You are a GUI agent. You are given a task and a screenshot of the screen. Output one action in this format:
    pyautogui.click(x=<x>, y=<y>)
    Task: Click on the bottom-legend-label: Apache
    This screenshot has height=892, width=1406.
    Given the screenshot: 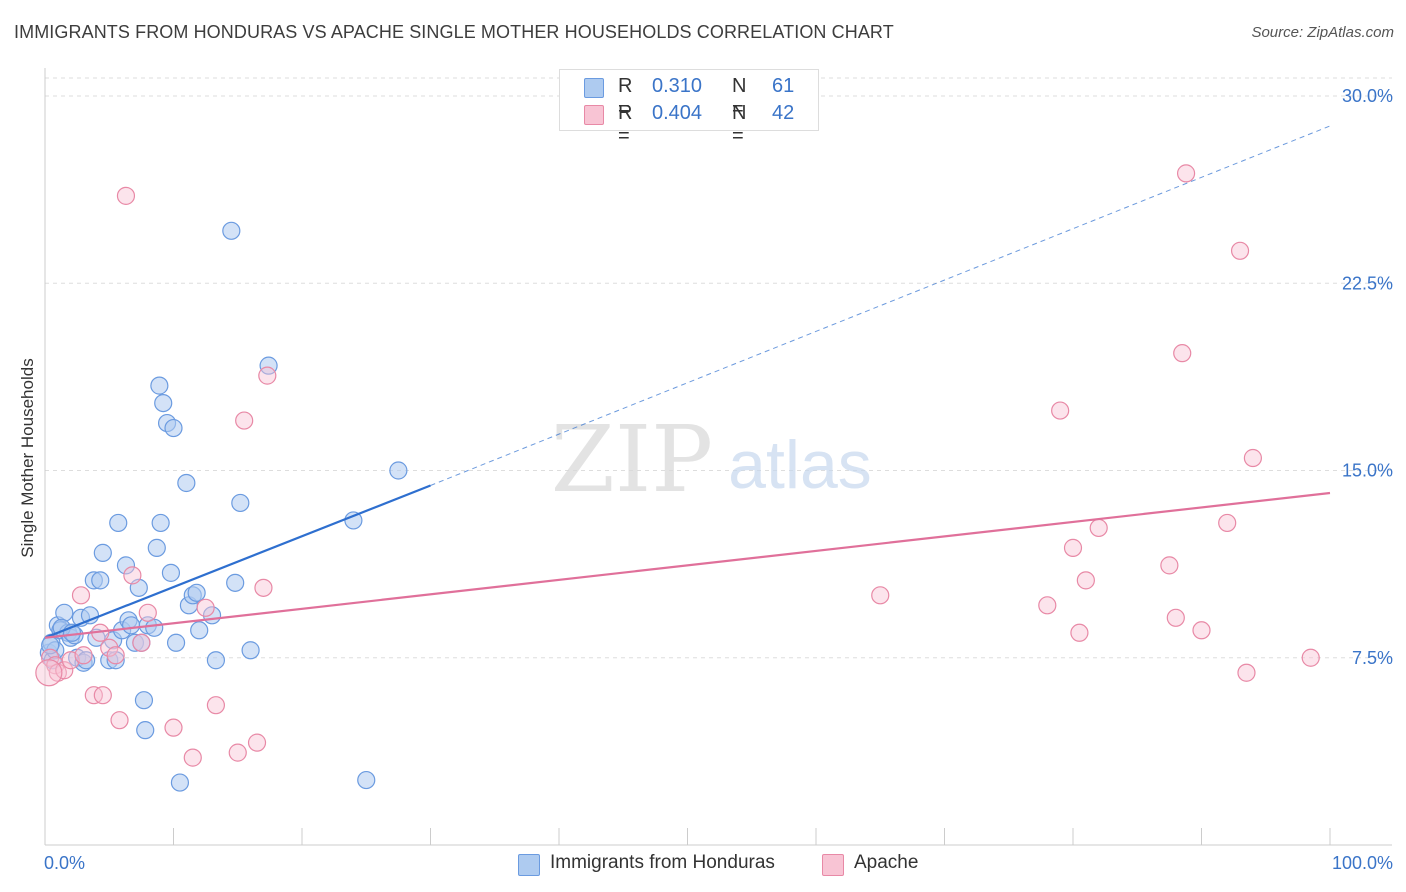 What is the action you would take?
    pyautogui.click(x=886, y=862)
    